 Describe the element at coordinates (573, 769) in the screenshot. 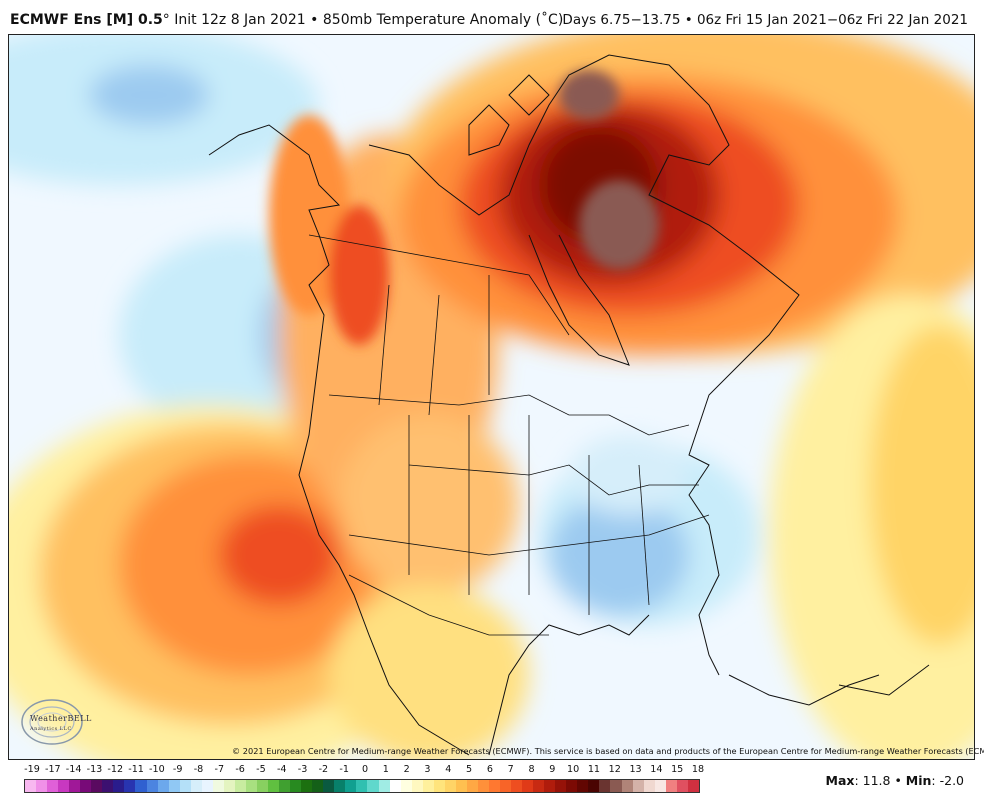

I see `colorbar-label: 10` at that location.